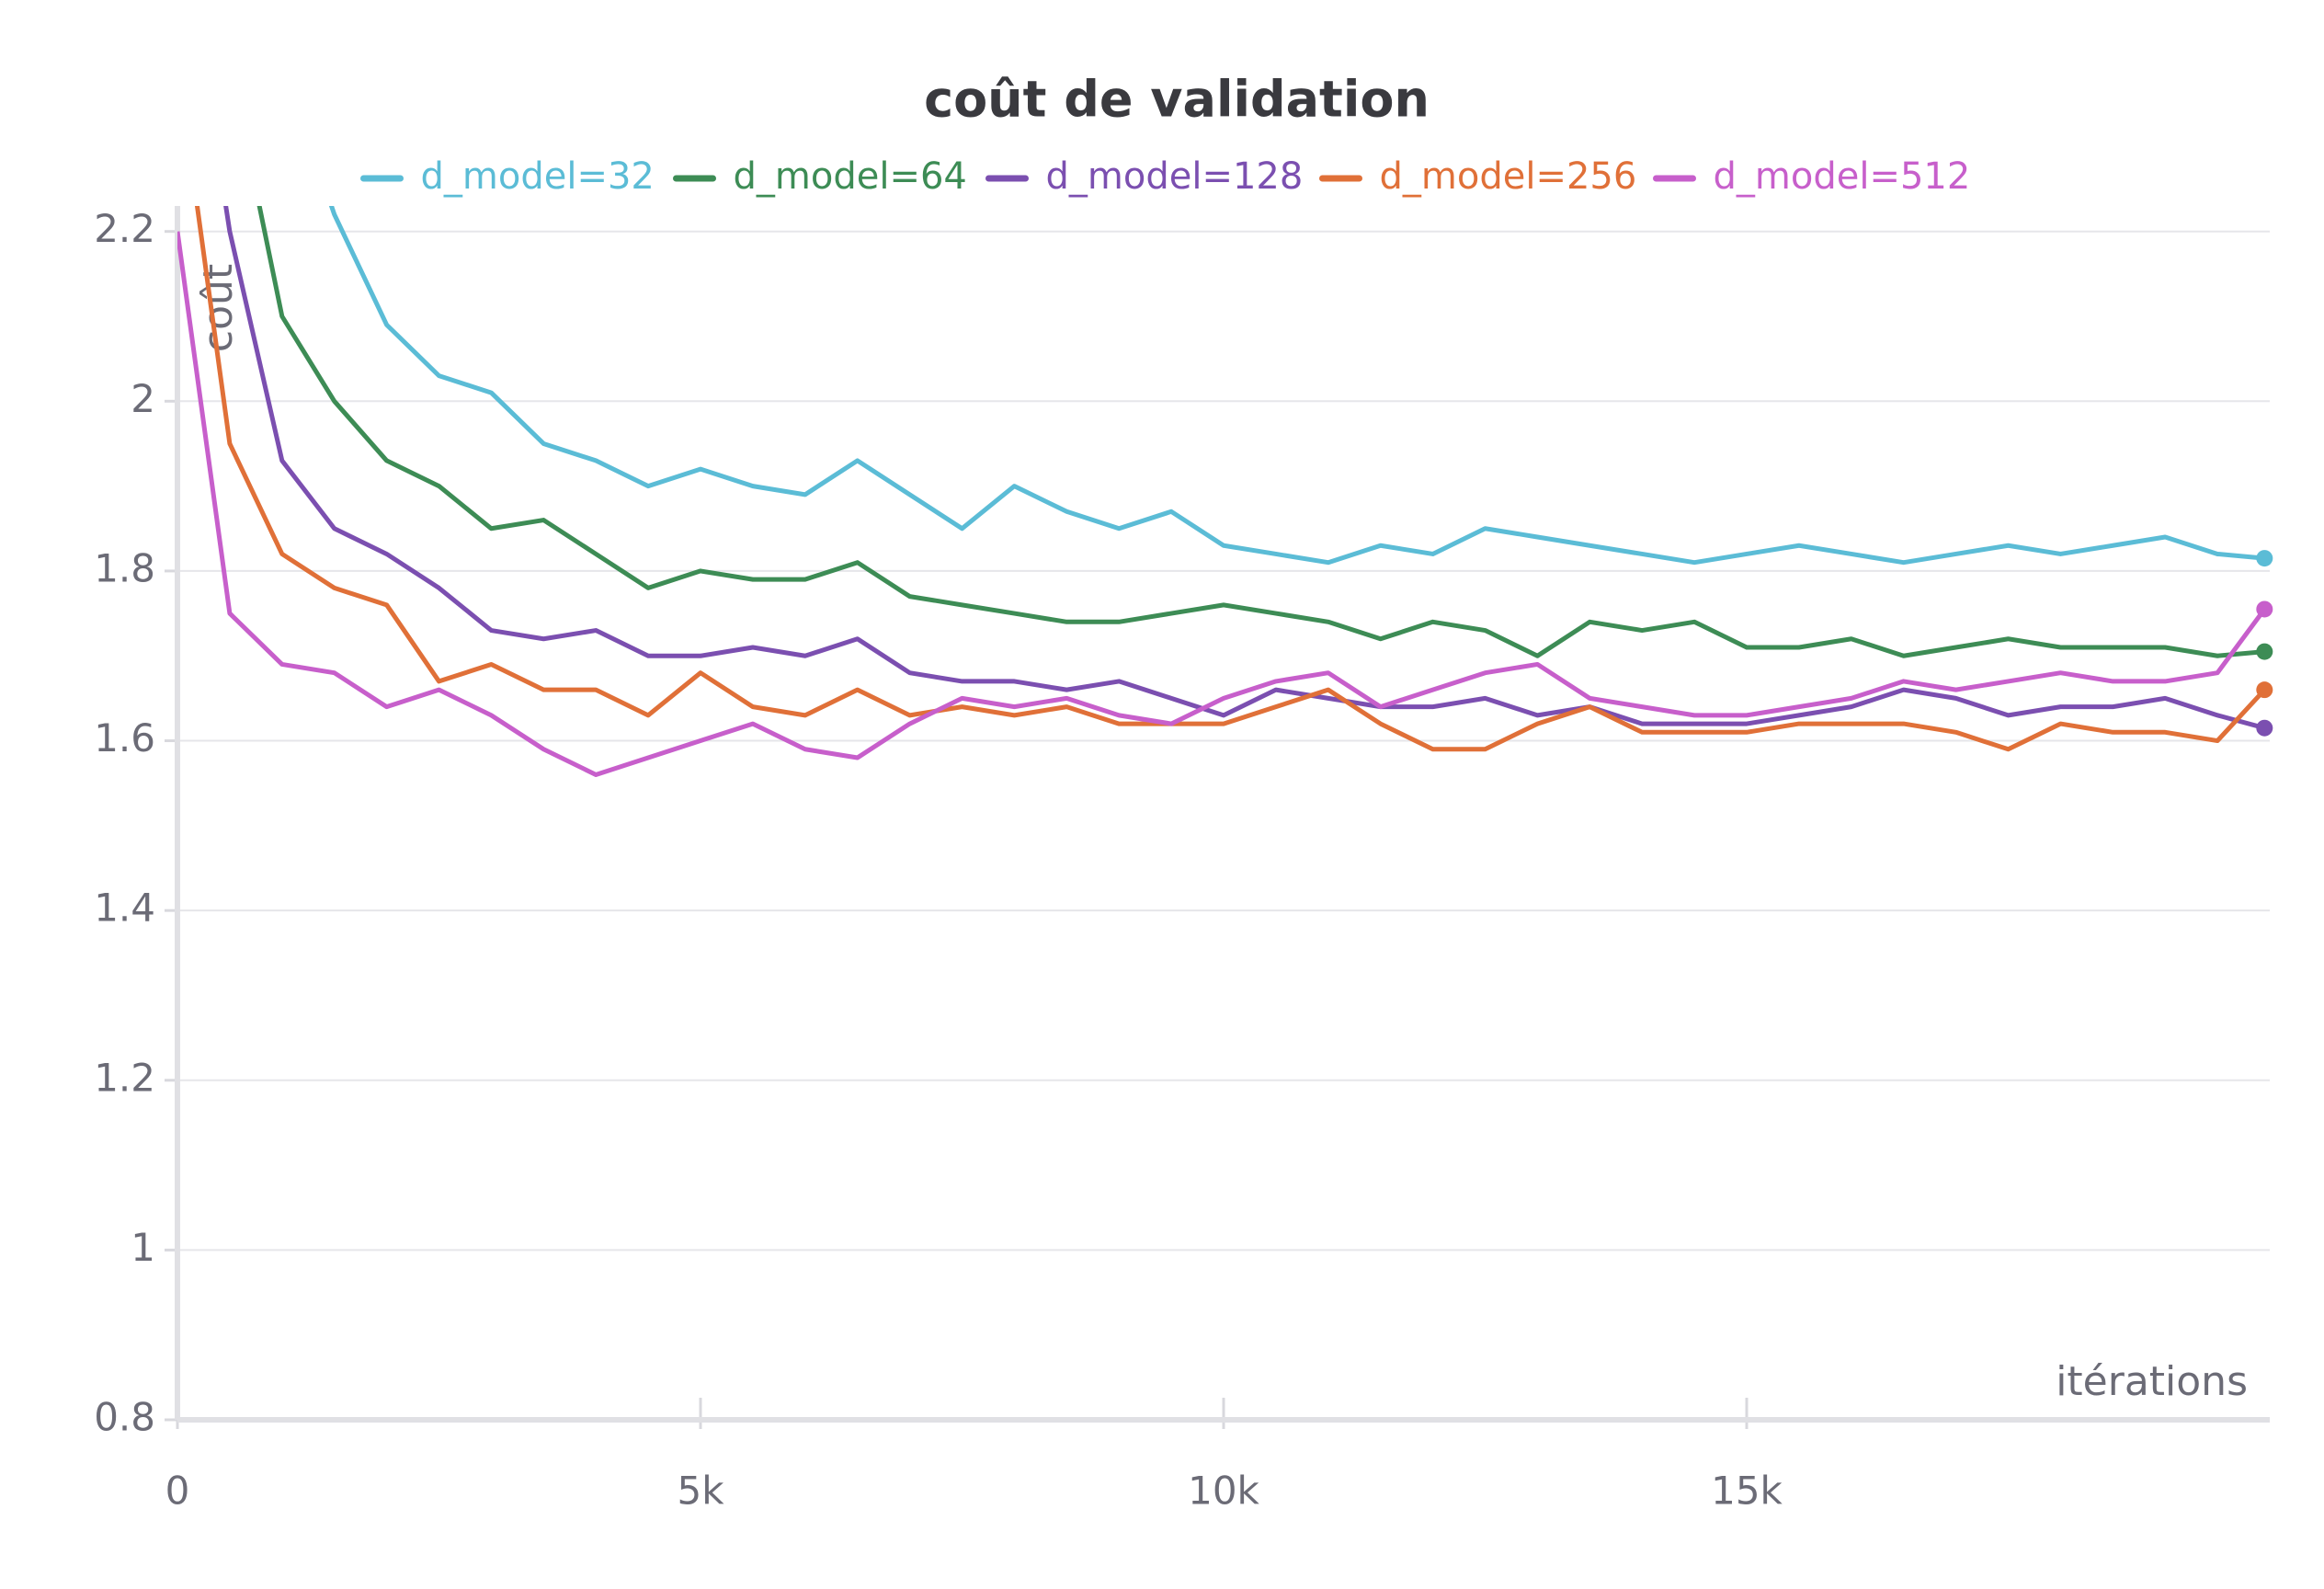 This screenshot has width=2324, height=1589. I want to click on legend-label: d_model=256, so click(1509, 177).